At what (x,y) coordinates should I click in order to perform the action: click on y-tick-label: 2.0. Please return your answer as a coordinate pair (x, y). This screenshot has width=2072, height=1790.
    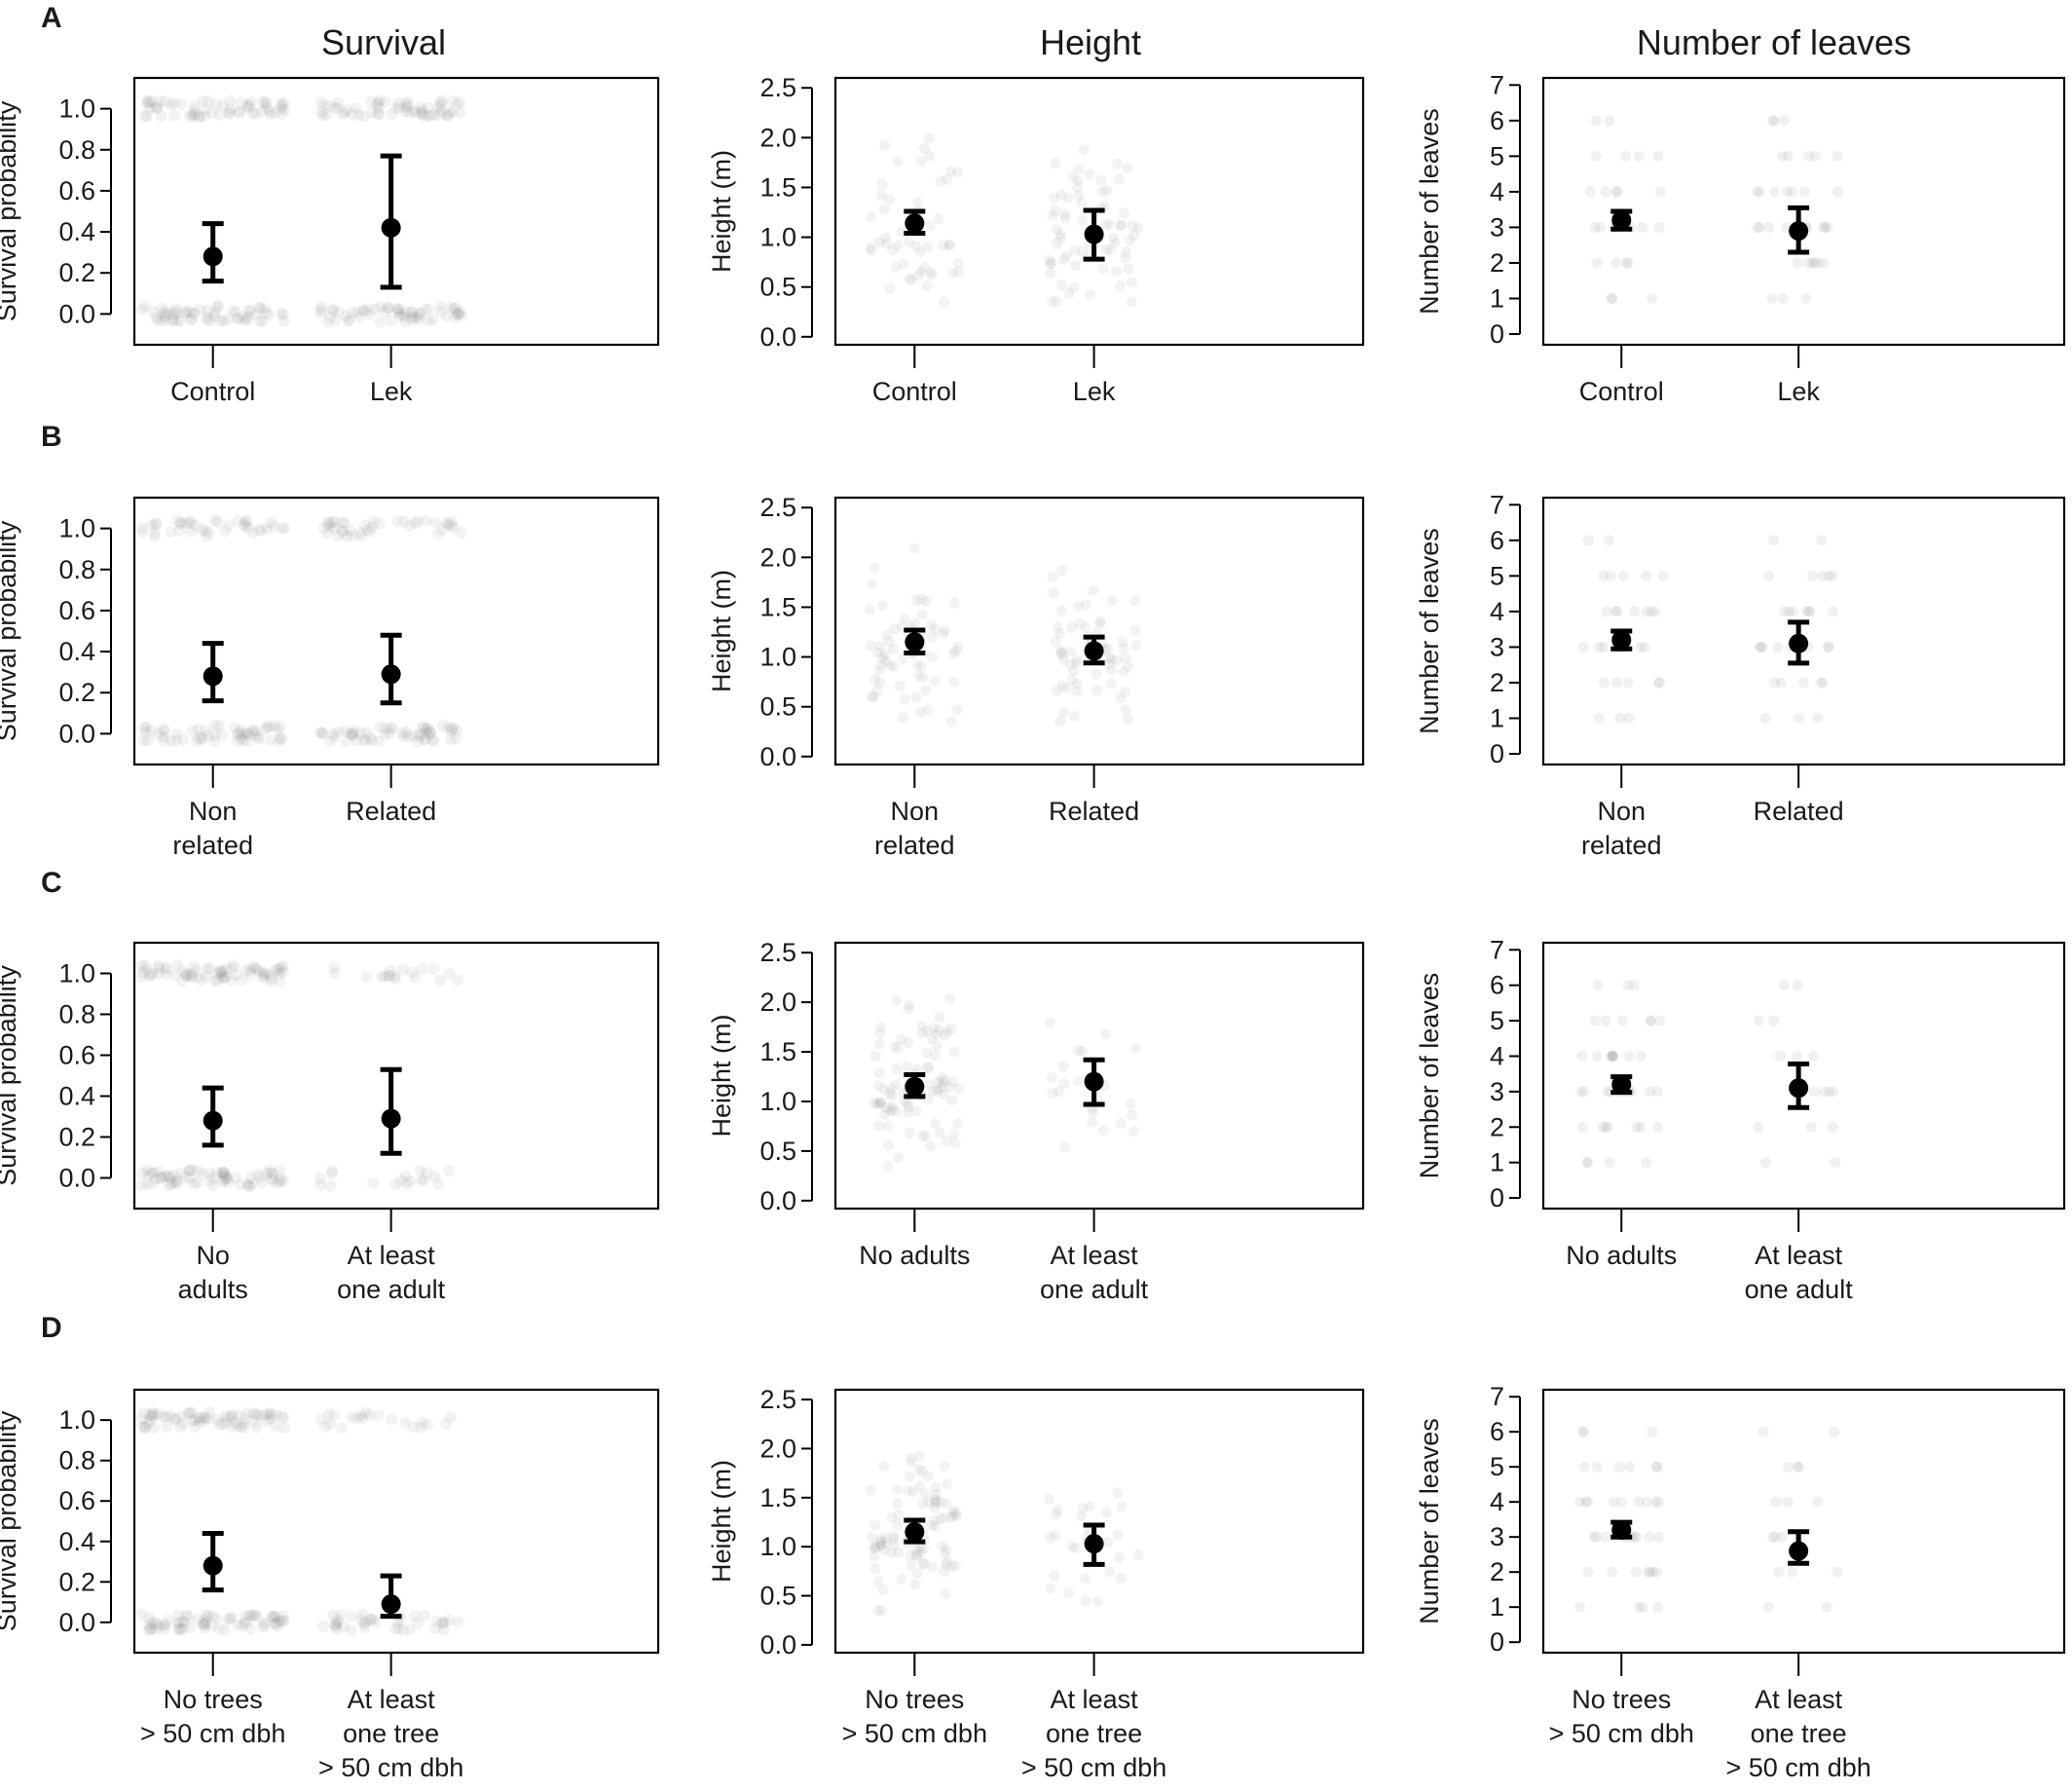
    Looking at the image, I should click on (777, 557).